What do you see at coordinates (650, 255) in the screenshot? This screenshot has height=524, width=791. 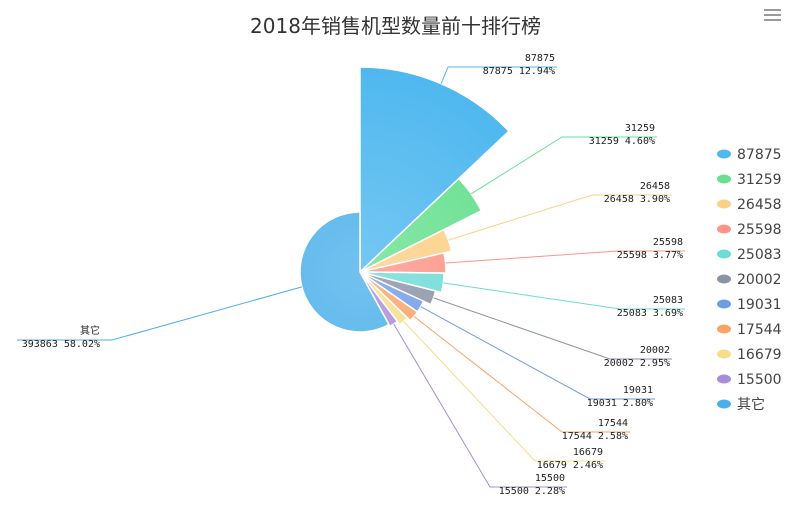 I see `slice-label-value: 25598 3.77%` at bounding box center [650, 255].